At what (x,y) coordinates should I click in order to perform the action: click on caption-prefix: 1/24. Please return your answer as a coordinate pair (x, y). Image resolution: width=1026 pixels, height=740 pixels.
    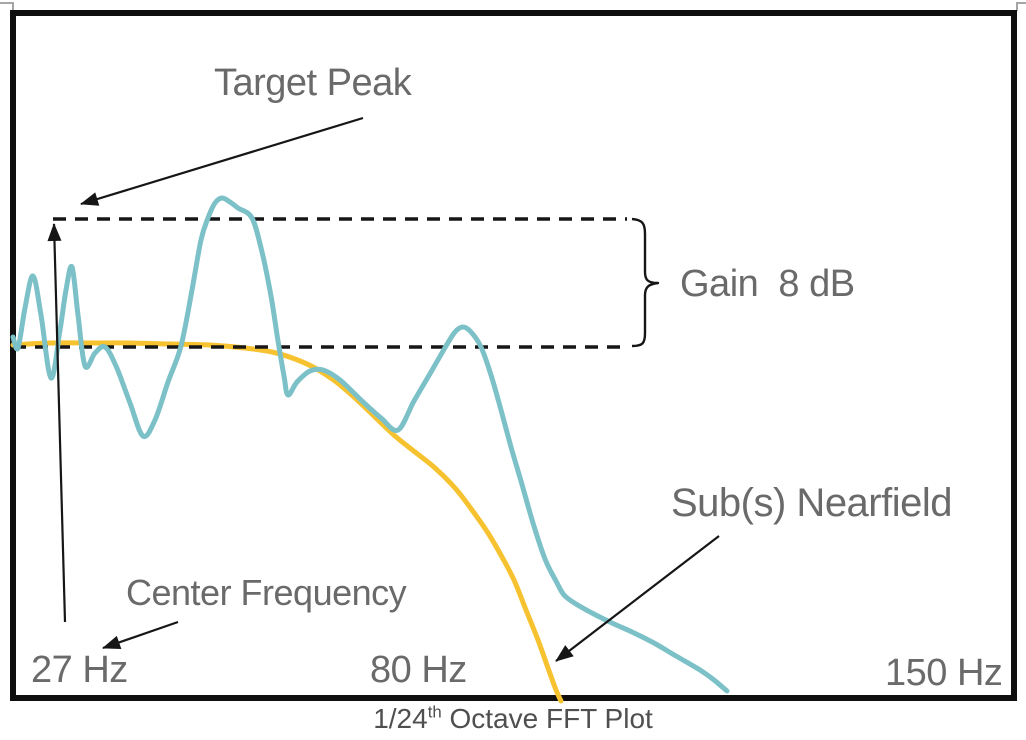
    Looking at the image, I should click on (400, 718).